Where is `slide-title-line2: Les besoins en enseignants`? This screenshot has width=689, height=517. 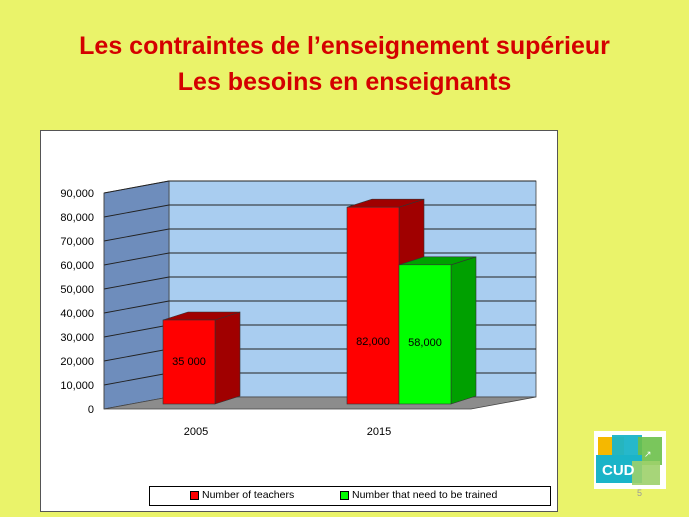
slide-title-line2: Les besoins en enseignants is located at coordinates (344, 82).